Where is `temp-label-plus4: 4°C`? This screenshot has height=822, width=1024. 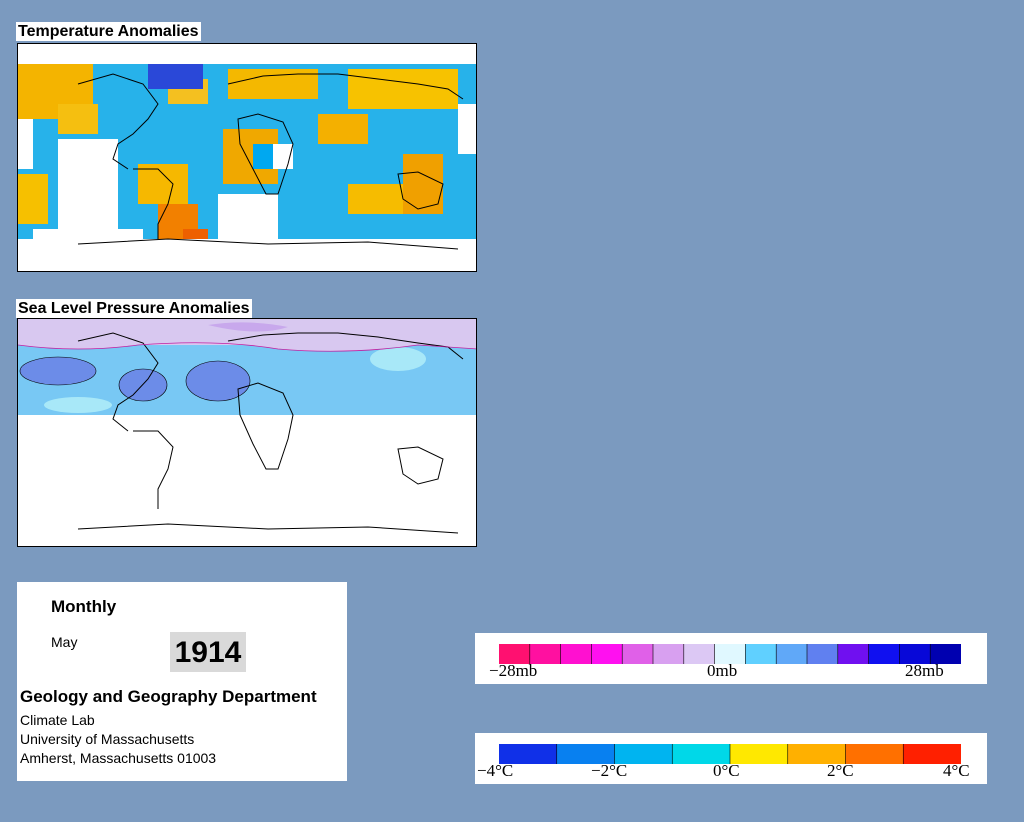
temp-label-plus4: 4°C is located at coordinates (956, 770).